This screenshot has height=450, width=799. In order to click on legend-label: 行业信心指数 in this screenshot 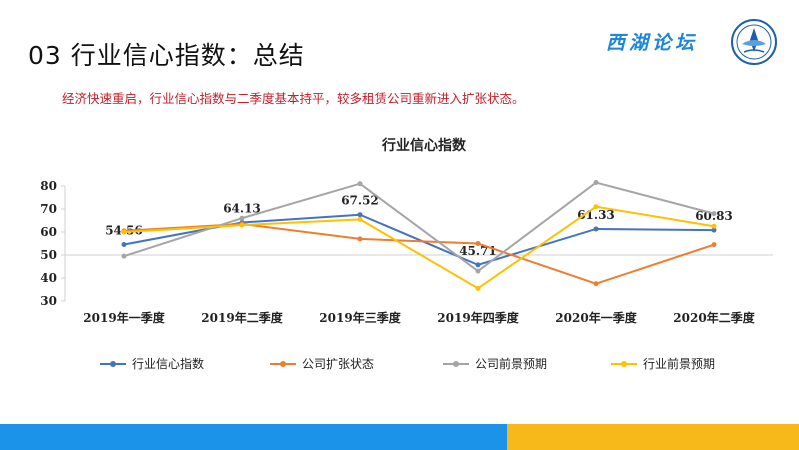, I will do `click(168, 364)`.